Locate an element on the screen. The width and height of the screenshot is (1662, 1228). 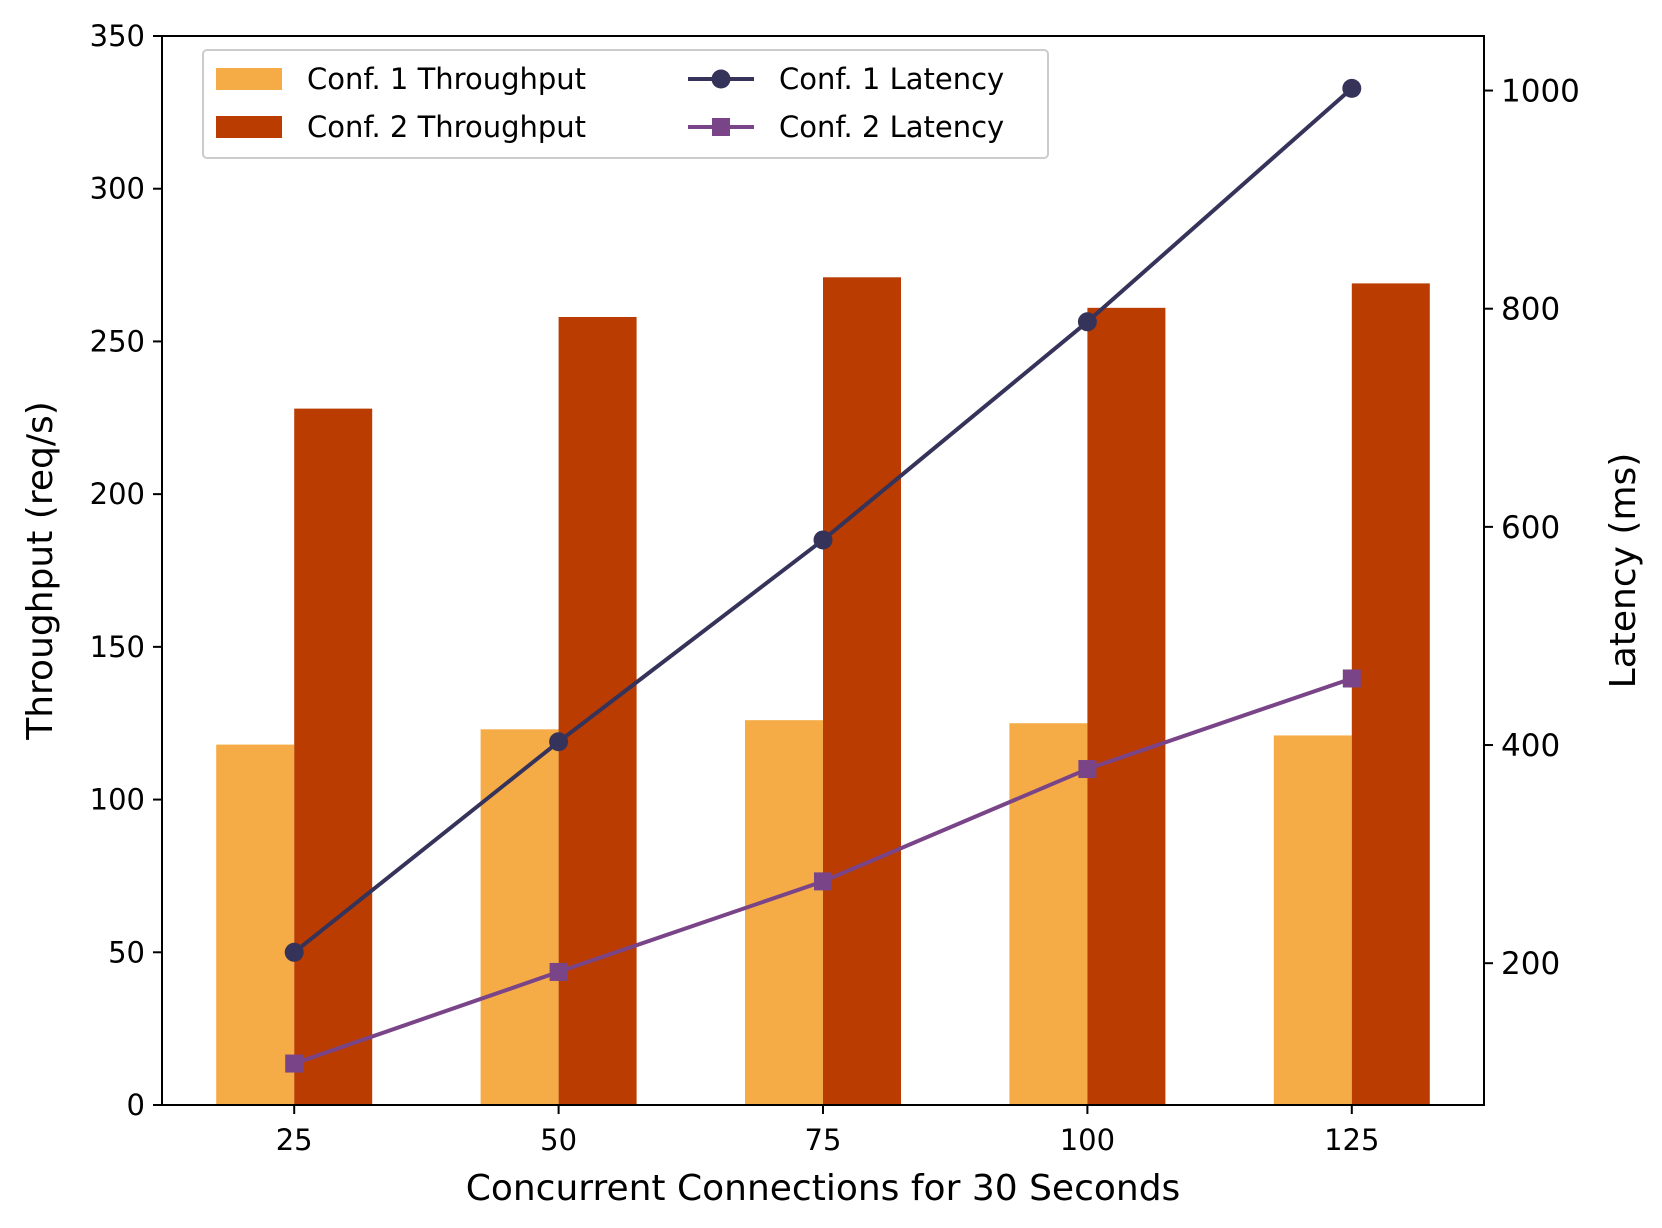
x-tick-label: 100 is located at coordinates (1087, 1140).